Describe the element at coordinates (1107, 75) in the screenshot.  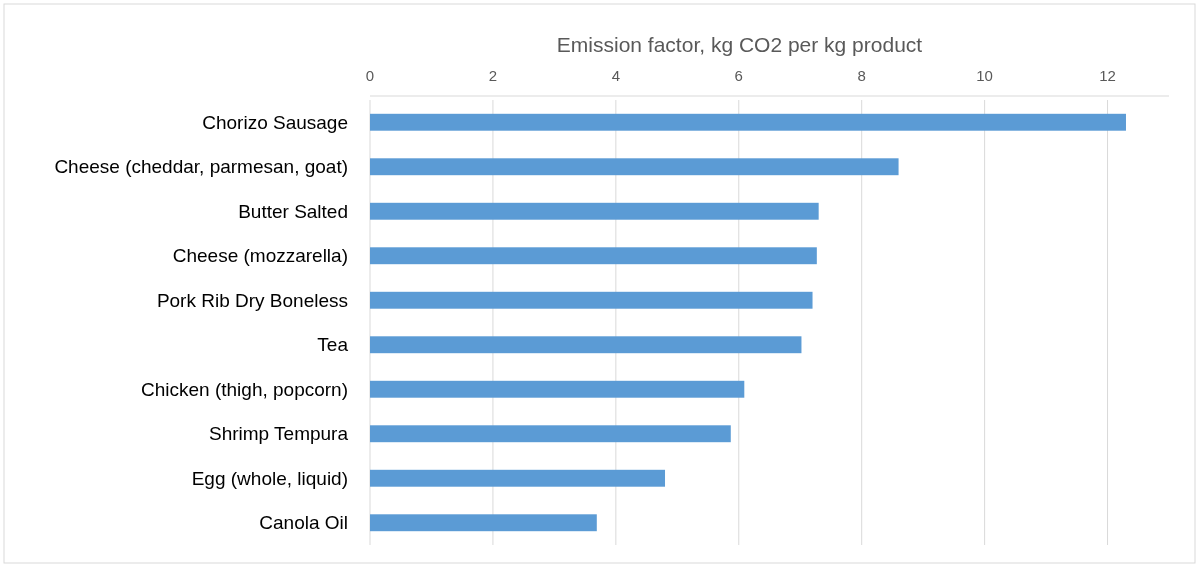
I see `x-tick-label: 12` at that location.